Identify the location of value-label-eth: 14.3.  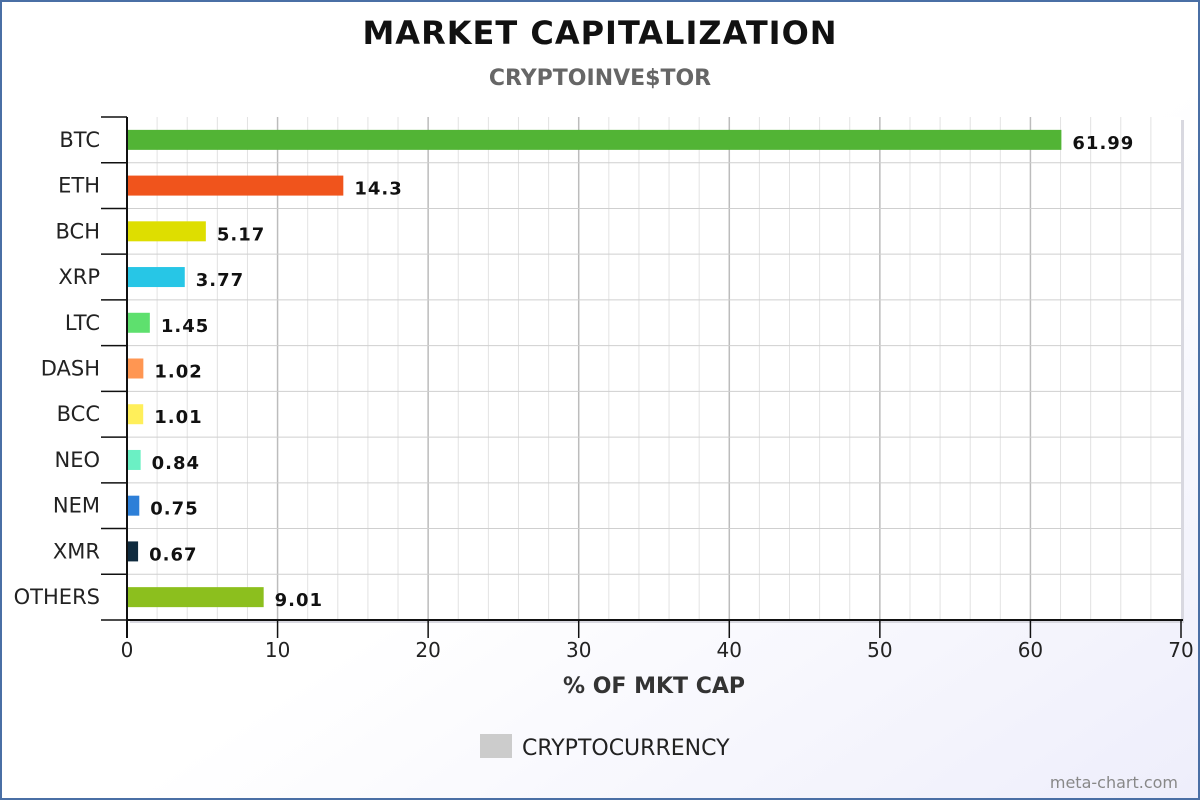
(378, 189).